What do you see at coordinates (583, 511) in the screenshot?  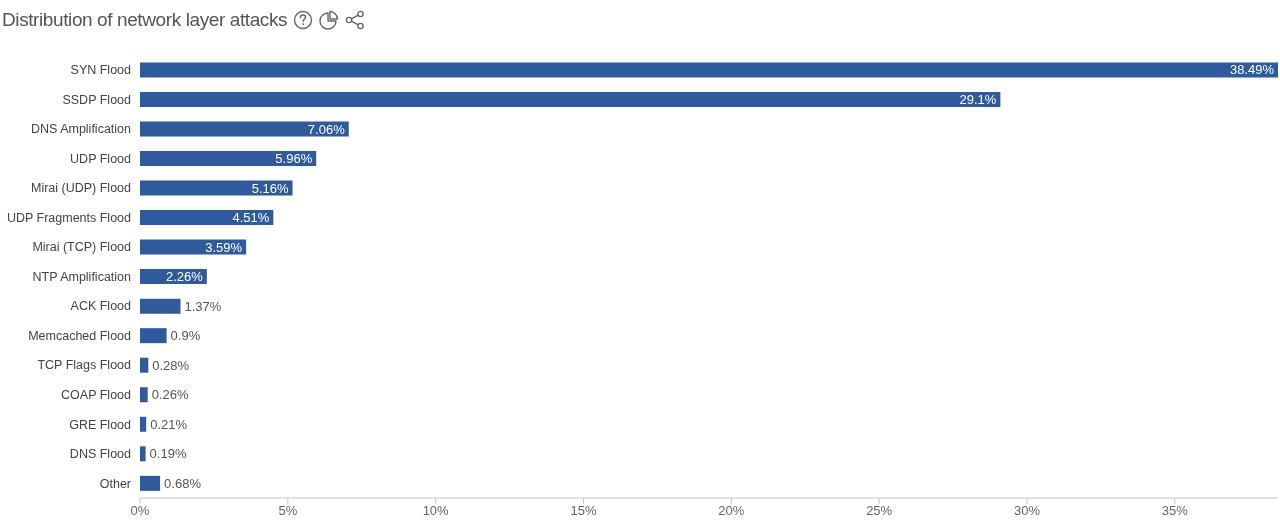 I see `x-tick-label: 15%` at bounding box center [583, 511].